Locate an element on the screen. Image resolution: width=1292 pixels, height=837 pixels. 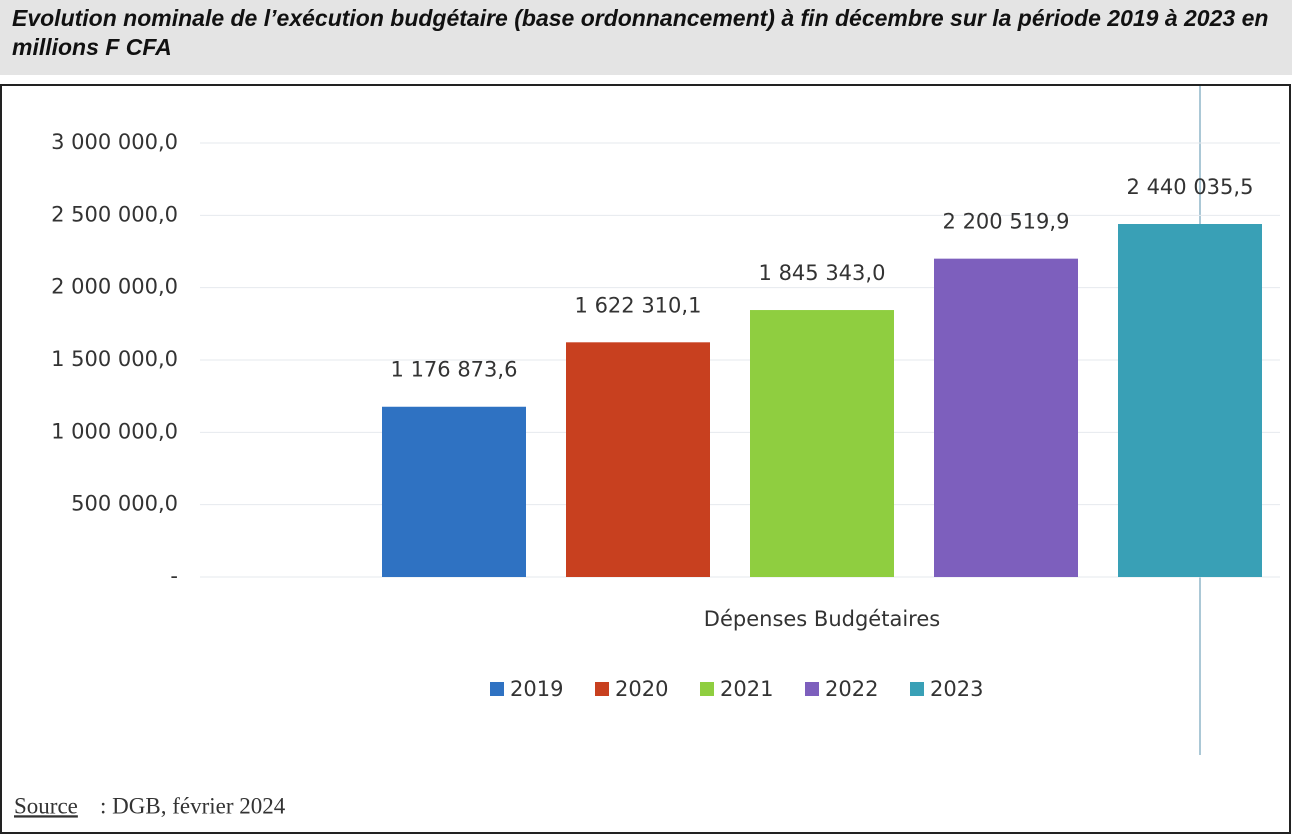
source-label: Source is located at coordinates (46, 805).